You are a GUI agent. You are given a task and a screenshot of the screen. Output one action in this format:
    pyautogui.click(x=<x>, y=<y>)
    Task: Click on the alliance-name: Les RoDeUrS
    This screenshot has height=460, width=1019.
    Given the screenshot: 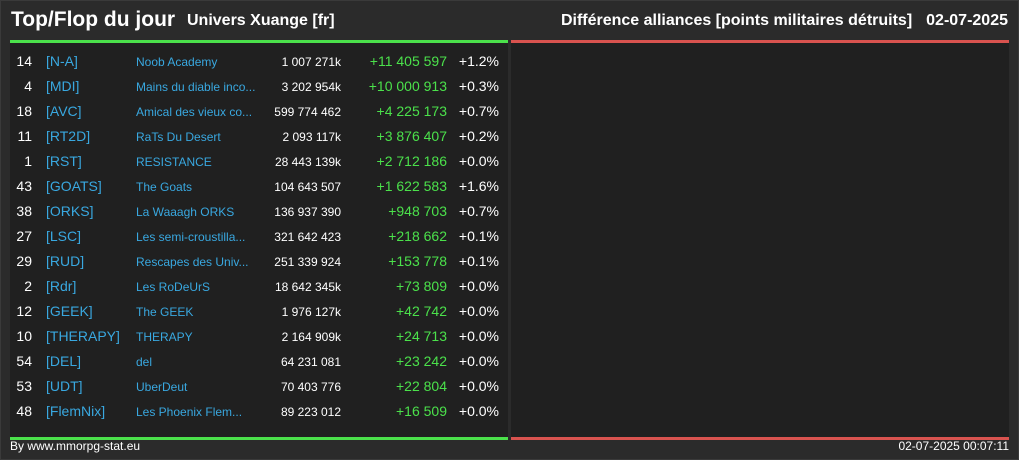 What is the action you would take?
    pyautogui.click(x=173, y=287)
    